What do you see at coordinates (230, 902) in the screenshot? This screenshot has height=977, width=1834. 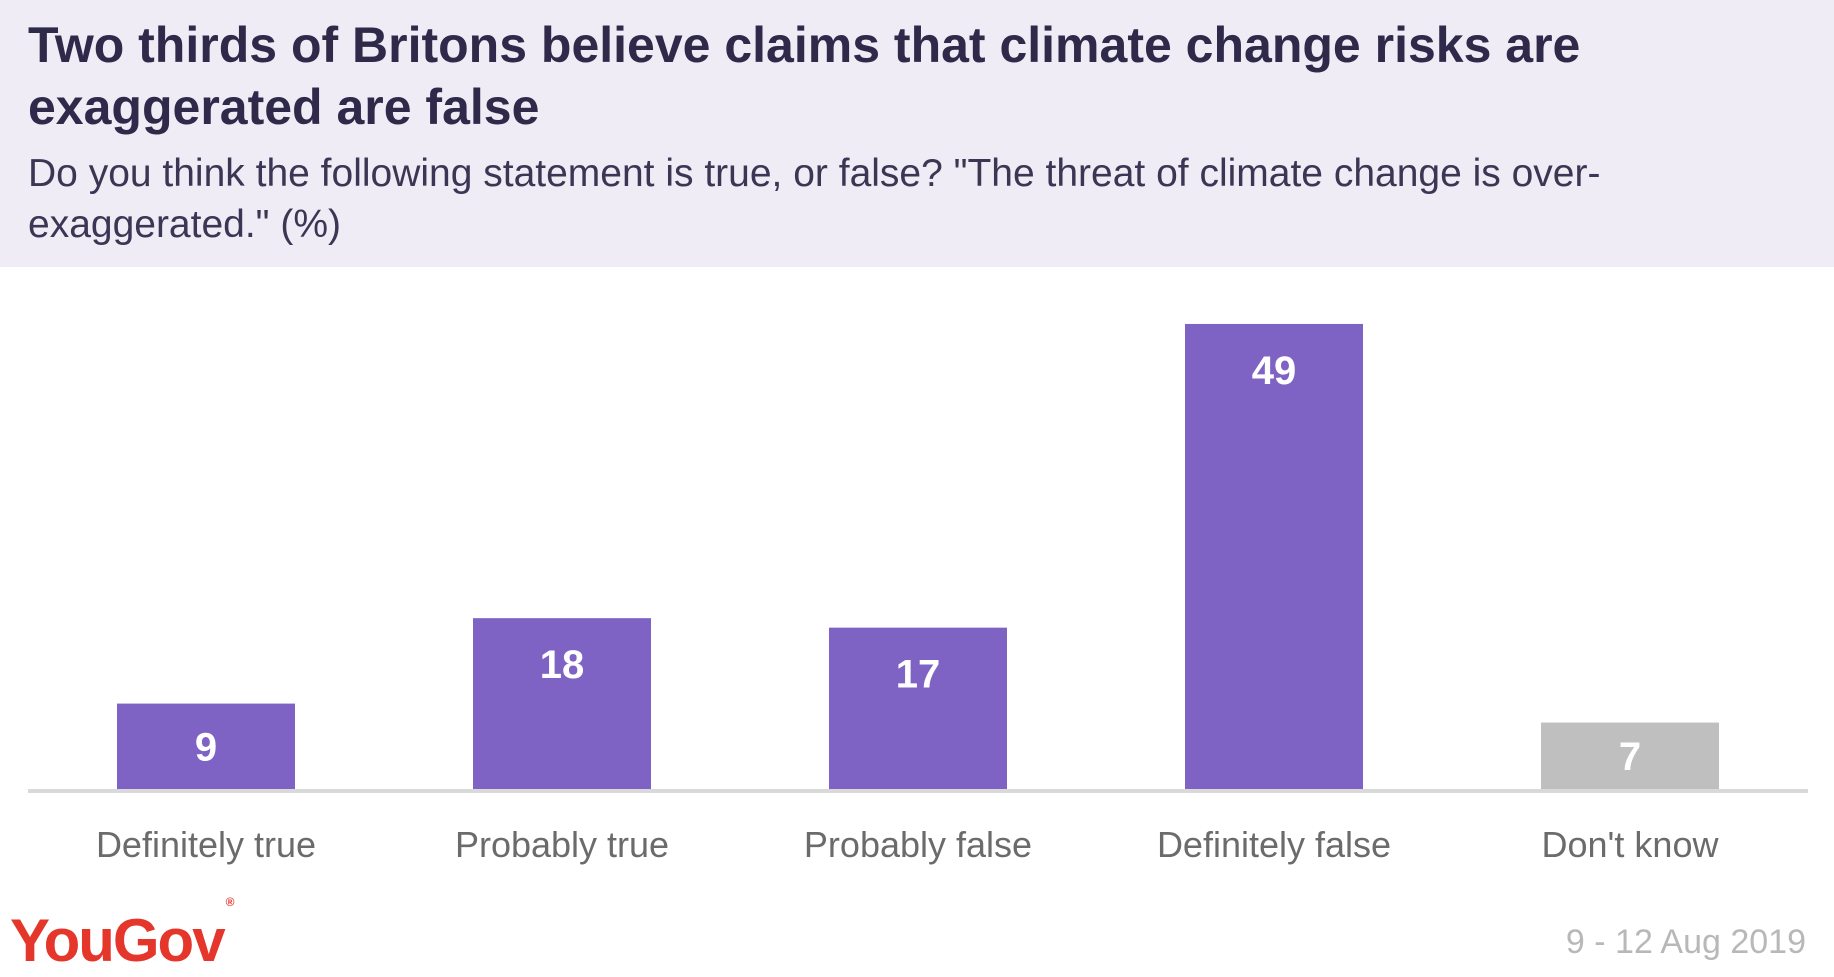 I see `registered-mark: ®` at bounding box center [230, 902].